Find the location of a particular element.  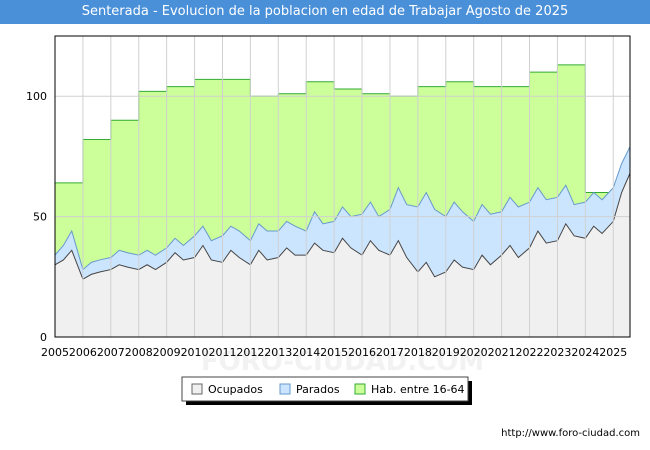

x-tick-label: 2024 is located at coordinates (585, 352).